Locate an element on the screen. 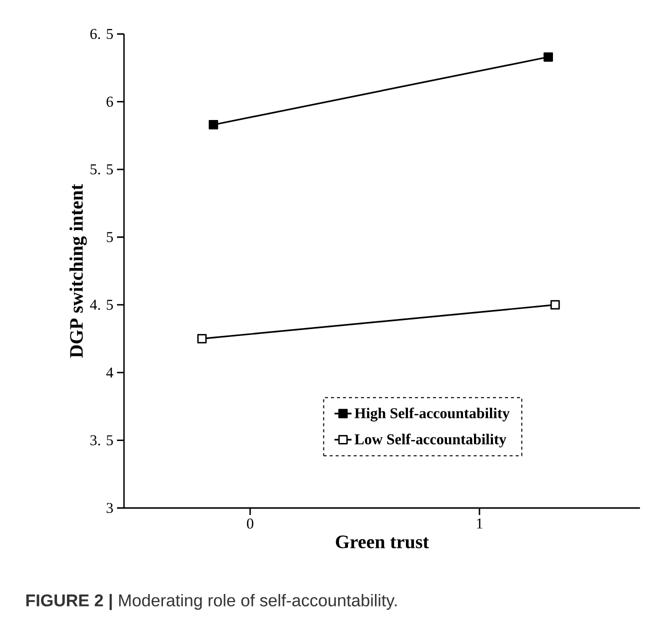  x-tick-label: 0 is located at coordinates (250, 523).